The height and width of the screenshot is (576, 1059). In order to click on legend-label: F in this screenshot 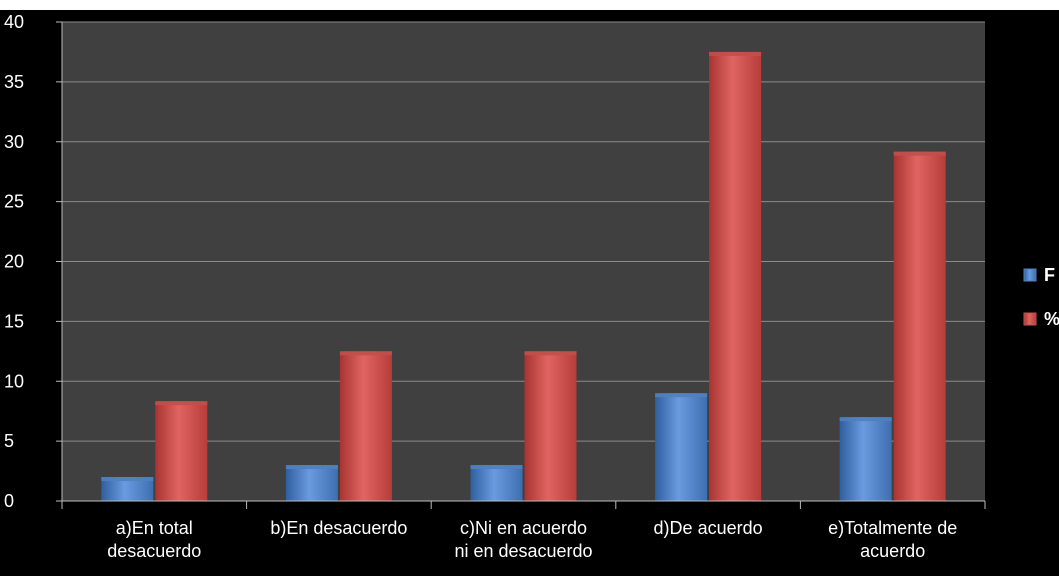, I will do `click(1049, 275)`.